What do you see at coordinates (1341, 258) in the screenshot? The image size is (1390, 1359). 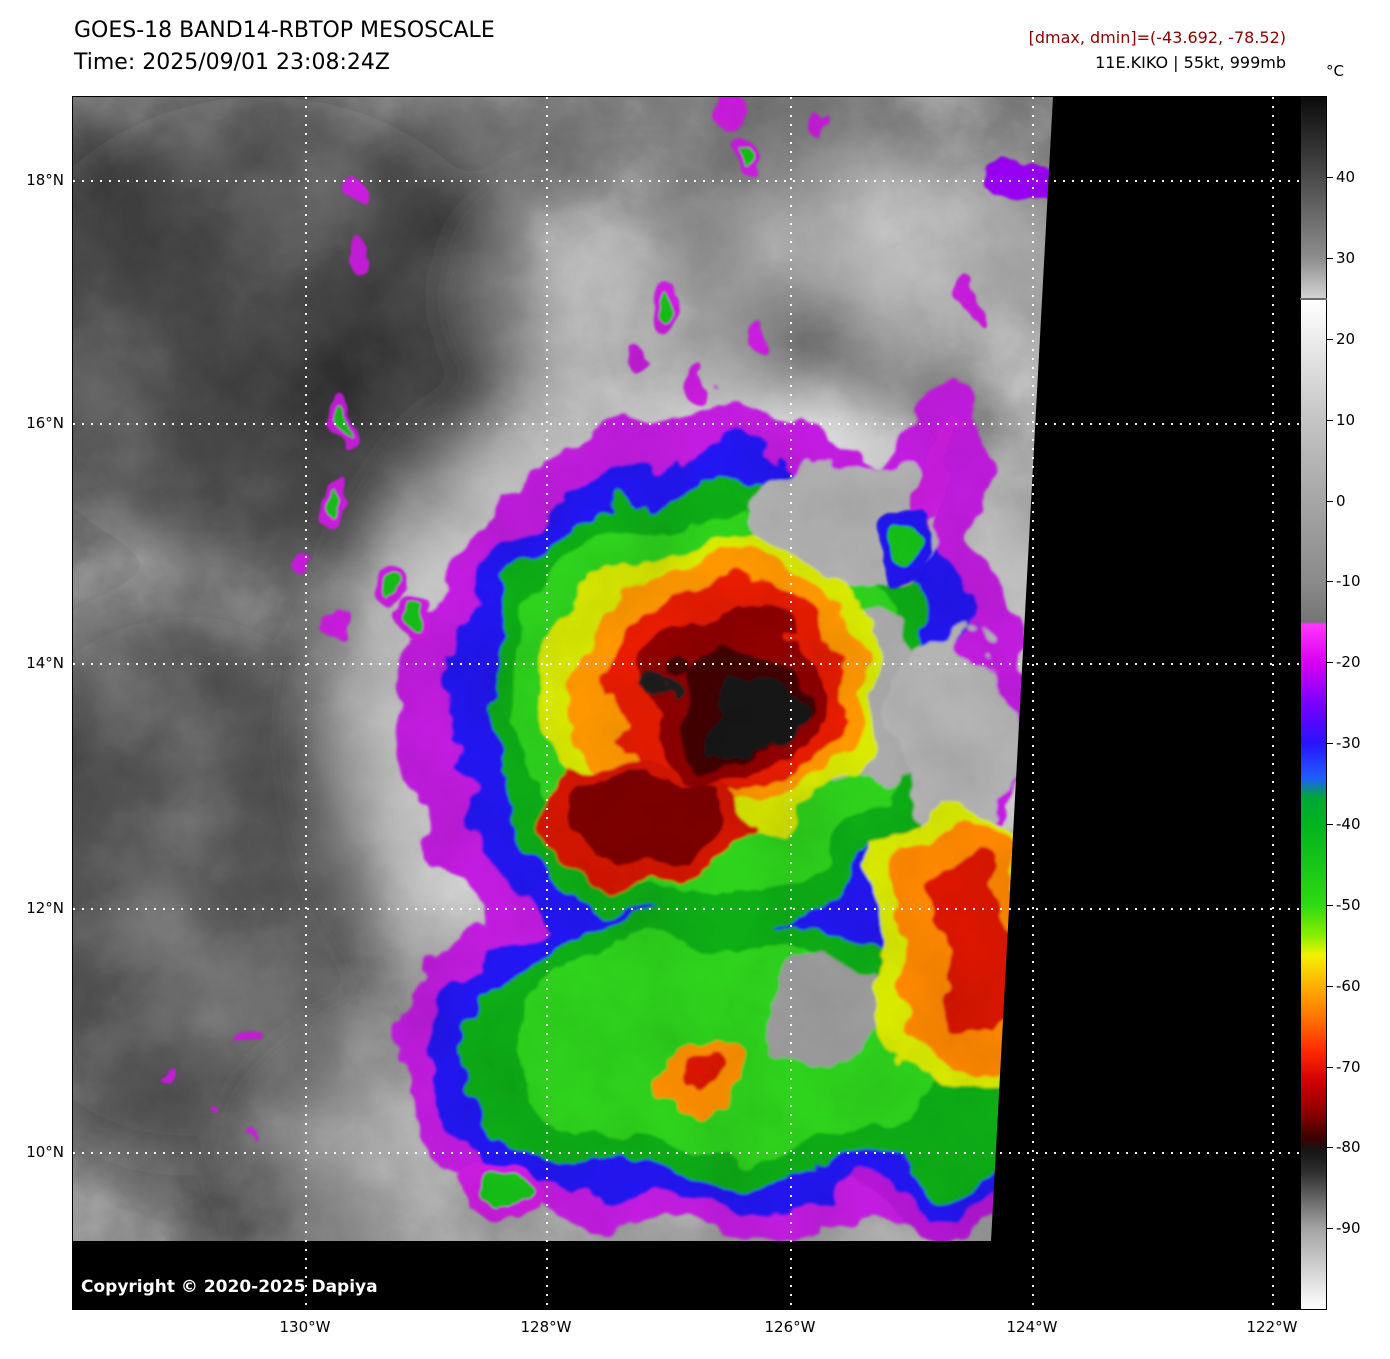 I see `colorbar-tick-label: 30` at bounding box center [1341, 258].